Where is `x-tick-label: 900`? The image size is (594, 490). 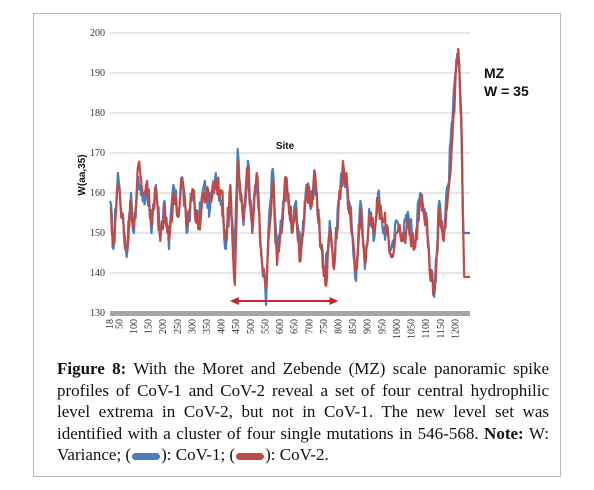
x-tick-label: 900 is located at coordinates (368, 326).